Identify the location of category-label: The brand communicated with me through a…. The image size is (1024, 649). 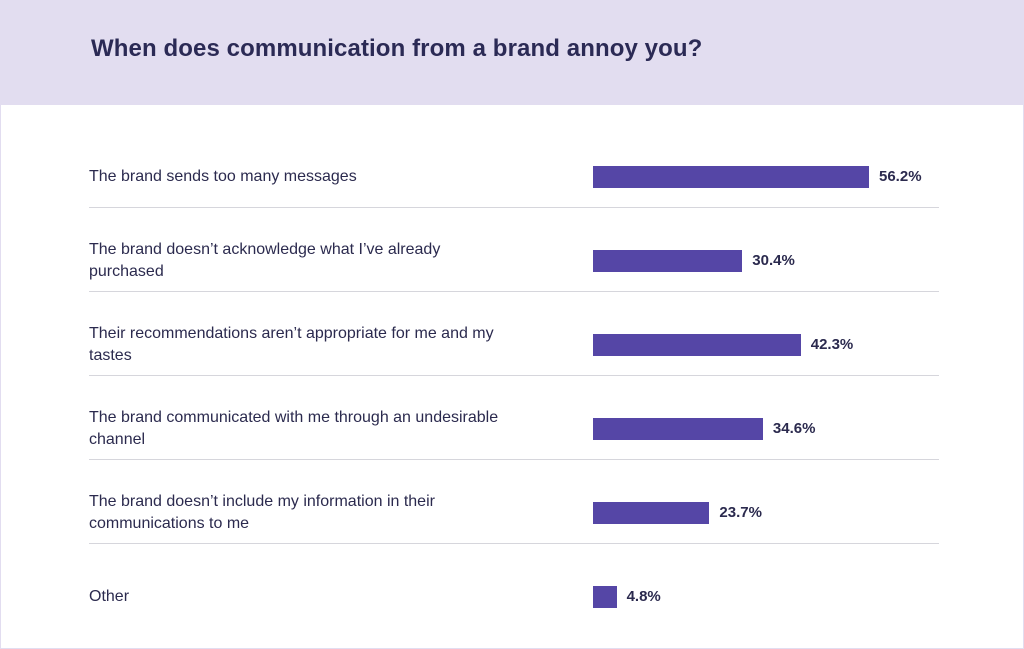
(294, 428).